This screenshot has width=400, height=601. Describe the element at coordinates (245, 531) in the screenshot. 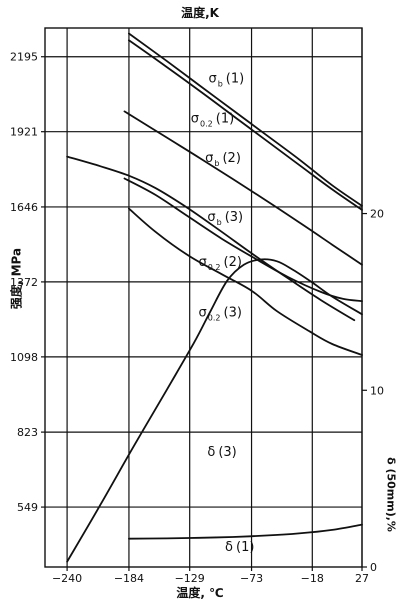

I see `series-line--1-` at that location.